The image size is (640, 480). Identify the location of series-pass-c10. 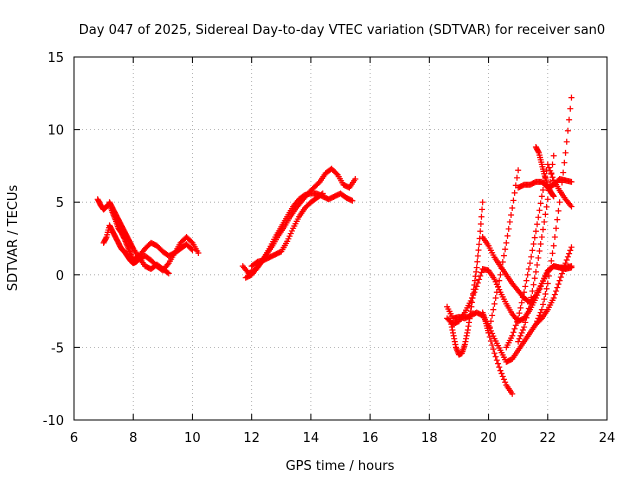
(553, 211).